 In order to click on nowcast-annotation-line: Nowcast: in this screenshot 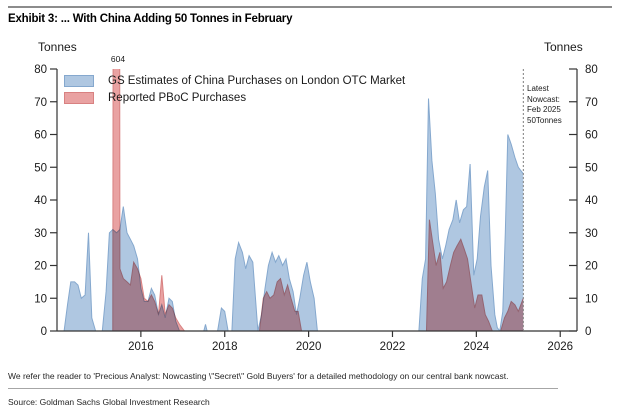, I will do `click(543, 99)`.